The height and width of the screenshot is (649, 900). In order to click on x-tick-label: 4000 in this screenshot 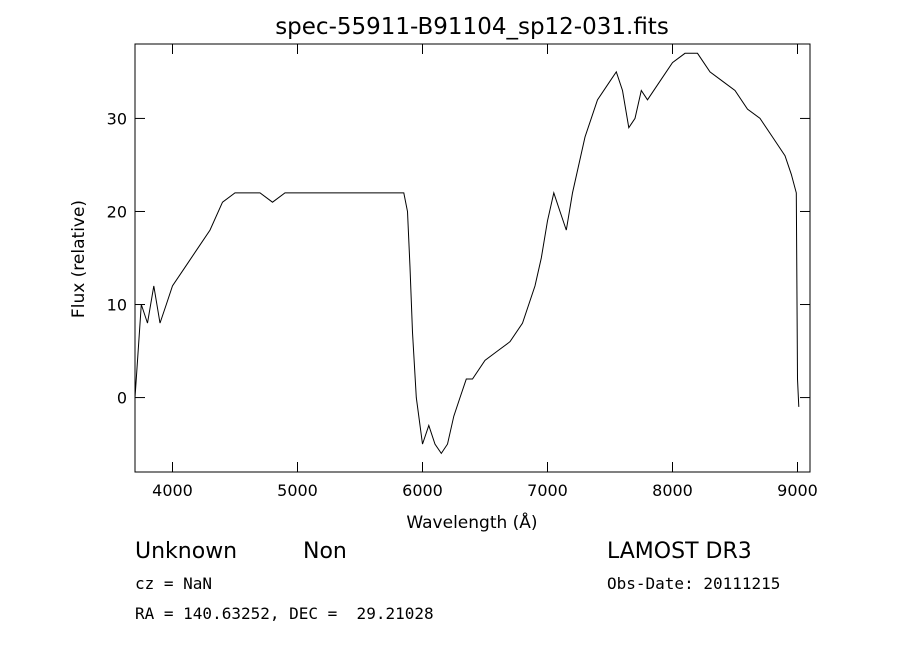, I will do `click(172, 490)`.